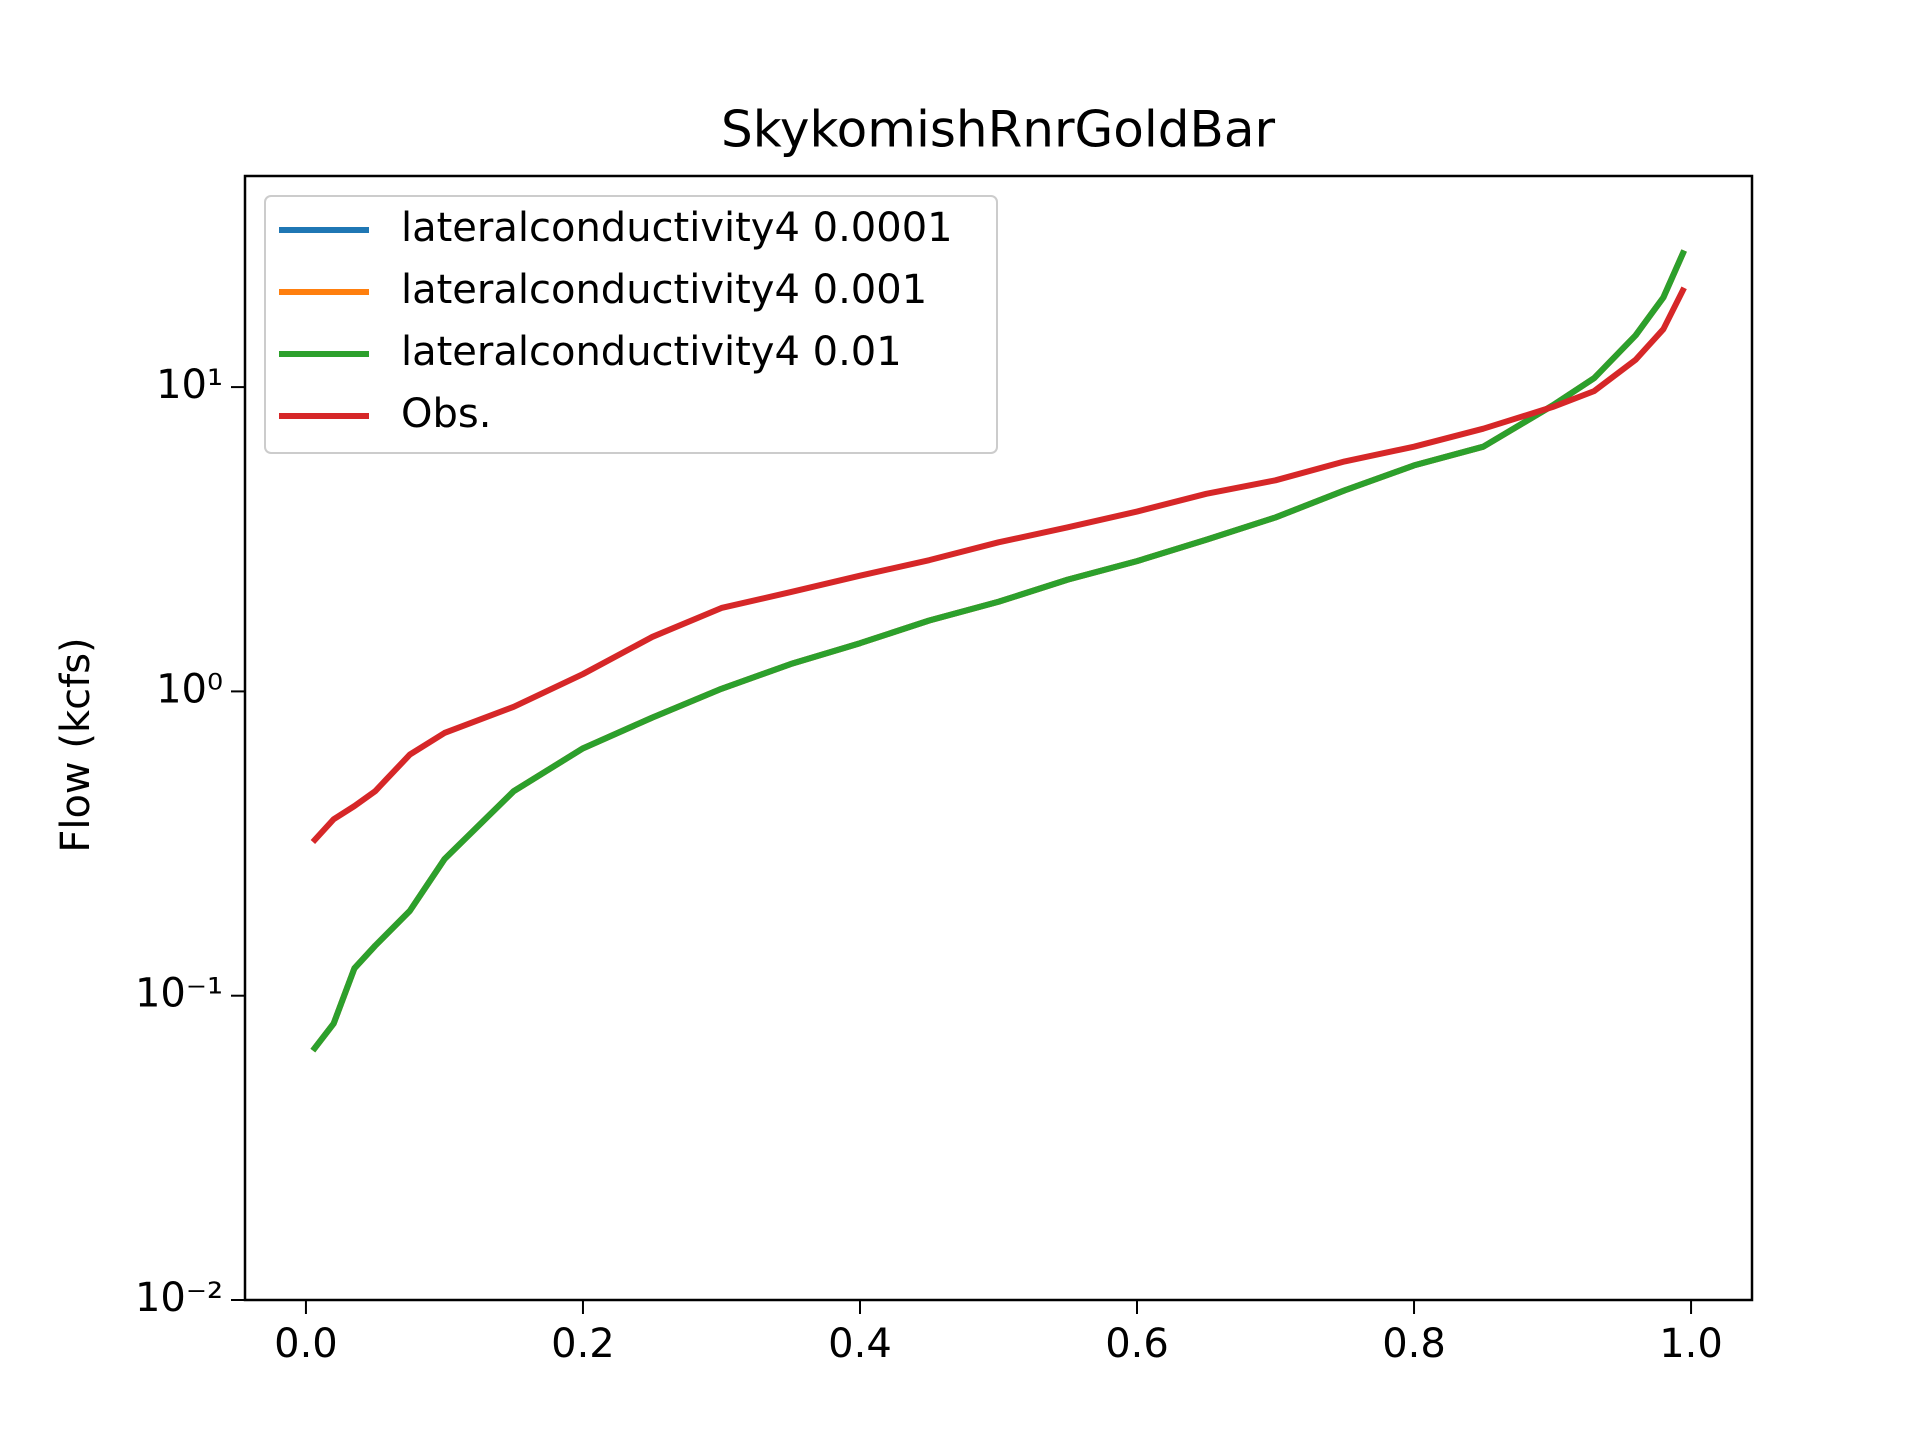 The width and height of the screenshot is (1920, 1440). What do you see at coordinates (651, 352) in the screenshot?
I see `legend-label: lateralconductivity4 0.01` at bounding box center [651, 352].